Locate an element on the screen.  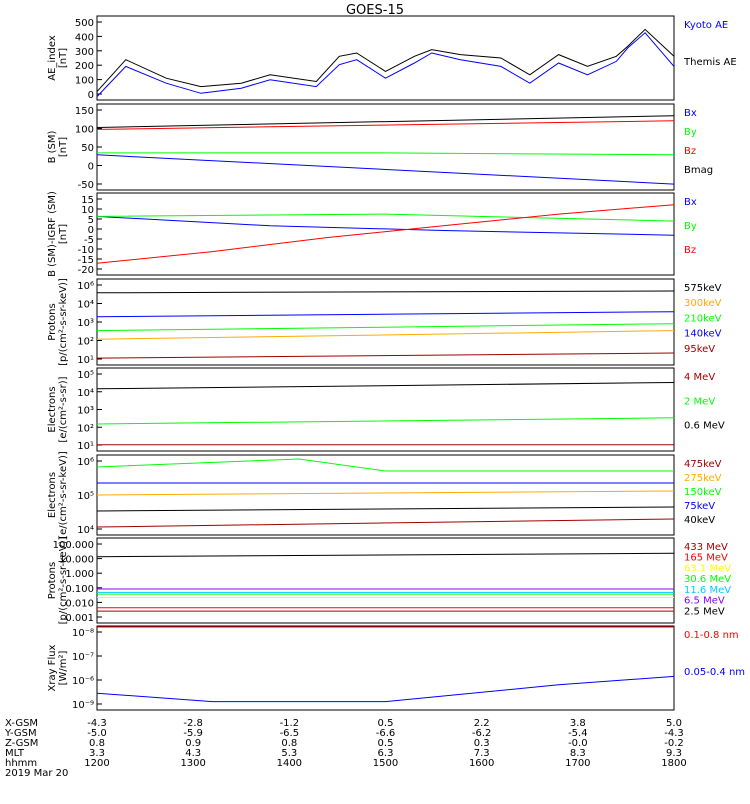
bottom-axis-value: 9.3 is located at coordinates (674, 753).